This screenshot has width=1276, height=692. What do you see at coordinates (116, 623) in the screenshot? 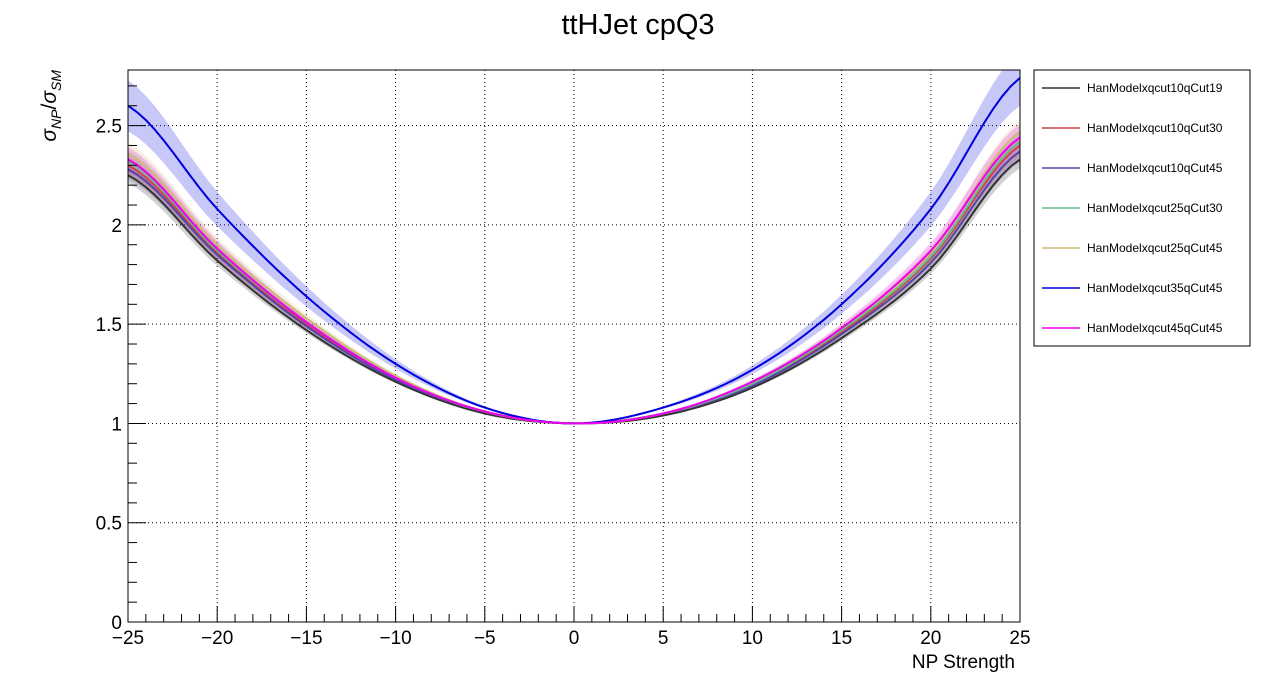
I see `y-tick-label: 0` at bounding box center [116, 623].